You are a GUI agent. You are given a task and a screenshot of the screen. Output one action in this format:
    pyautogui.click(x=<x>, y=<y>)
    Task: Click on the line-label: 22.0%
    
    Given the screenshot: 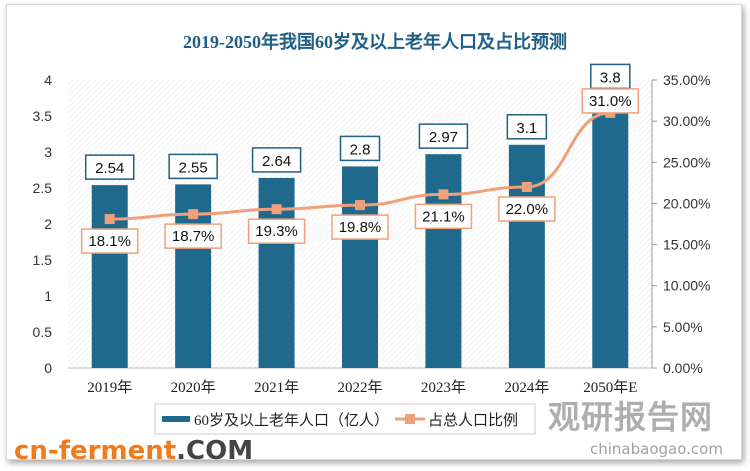 What is the action you would take?
    pyautogui.click(x=527, y=209)
    